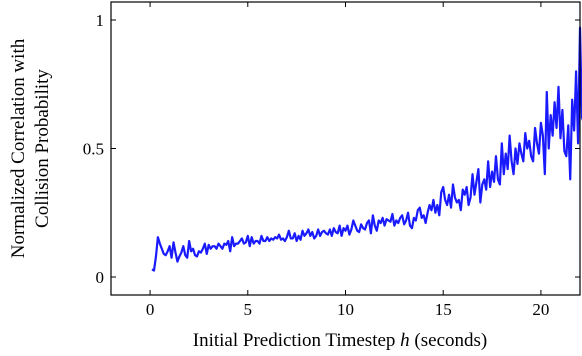  What do you see at coordinates (18, 148) in the screenshot?
I see `y-axis-label-line: Normalized Correlation with` at bounding box center [18, 148].